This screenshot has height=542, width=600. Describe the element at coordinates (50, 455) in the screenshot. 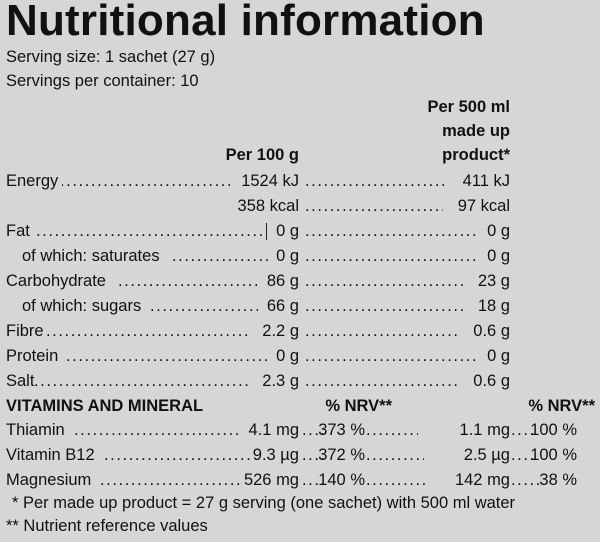

I see `vitamin-label: Vitamin B12` at that location.